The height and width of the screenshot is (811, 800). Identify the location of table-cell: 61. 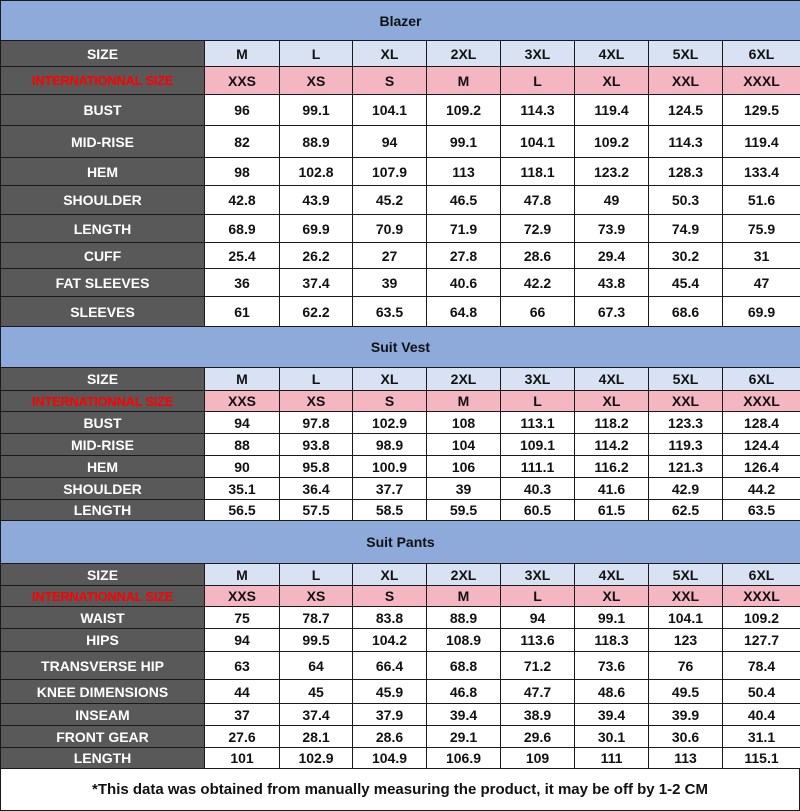
(242, 311).